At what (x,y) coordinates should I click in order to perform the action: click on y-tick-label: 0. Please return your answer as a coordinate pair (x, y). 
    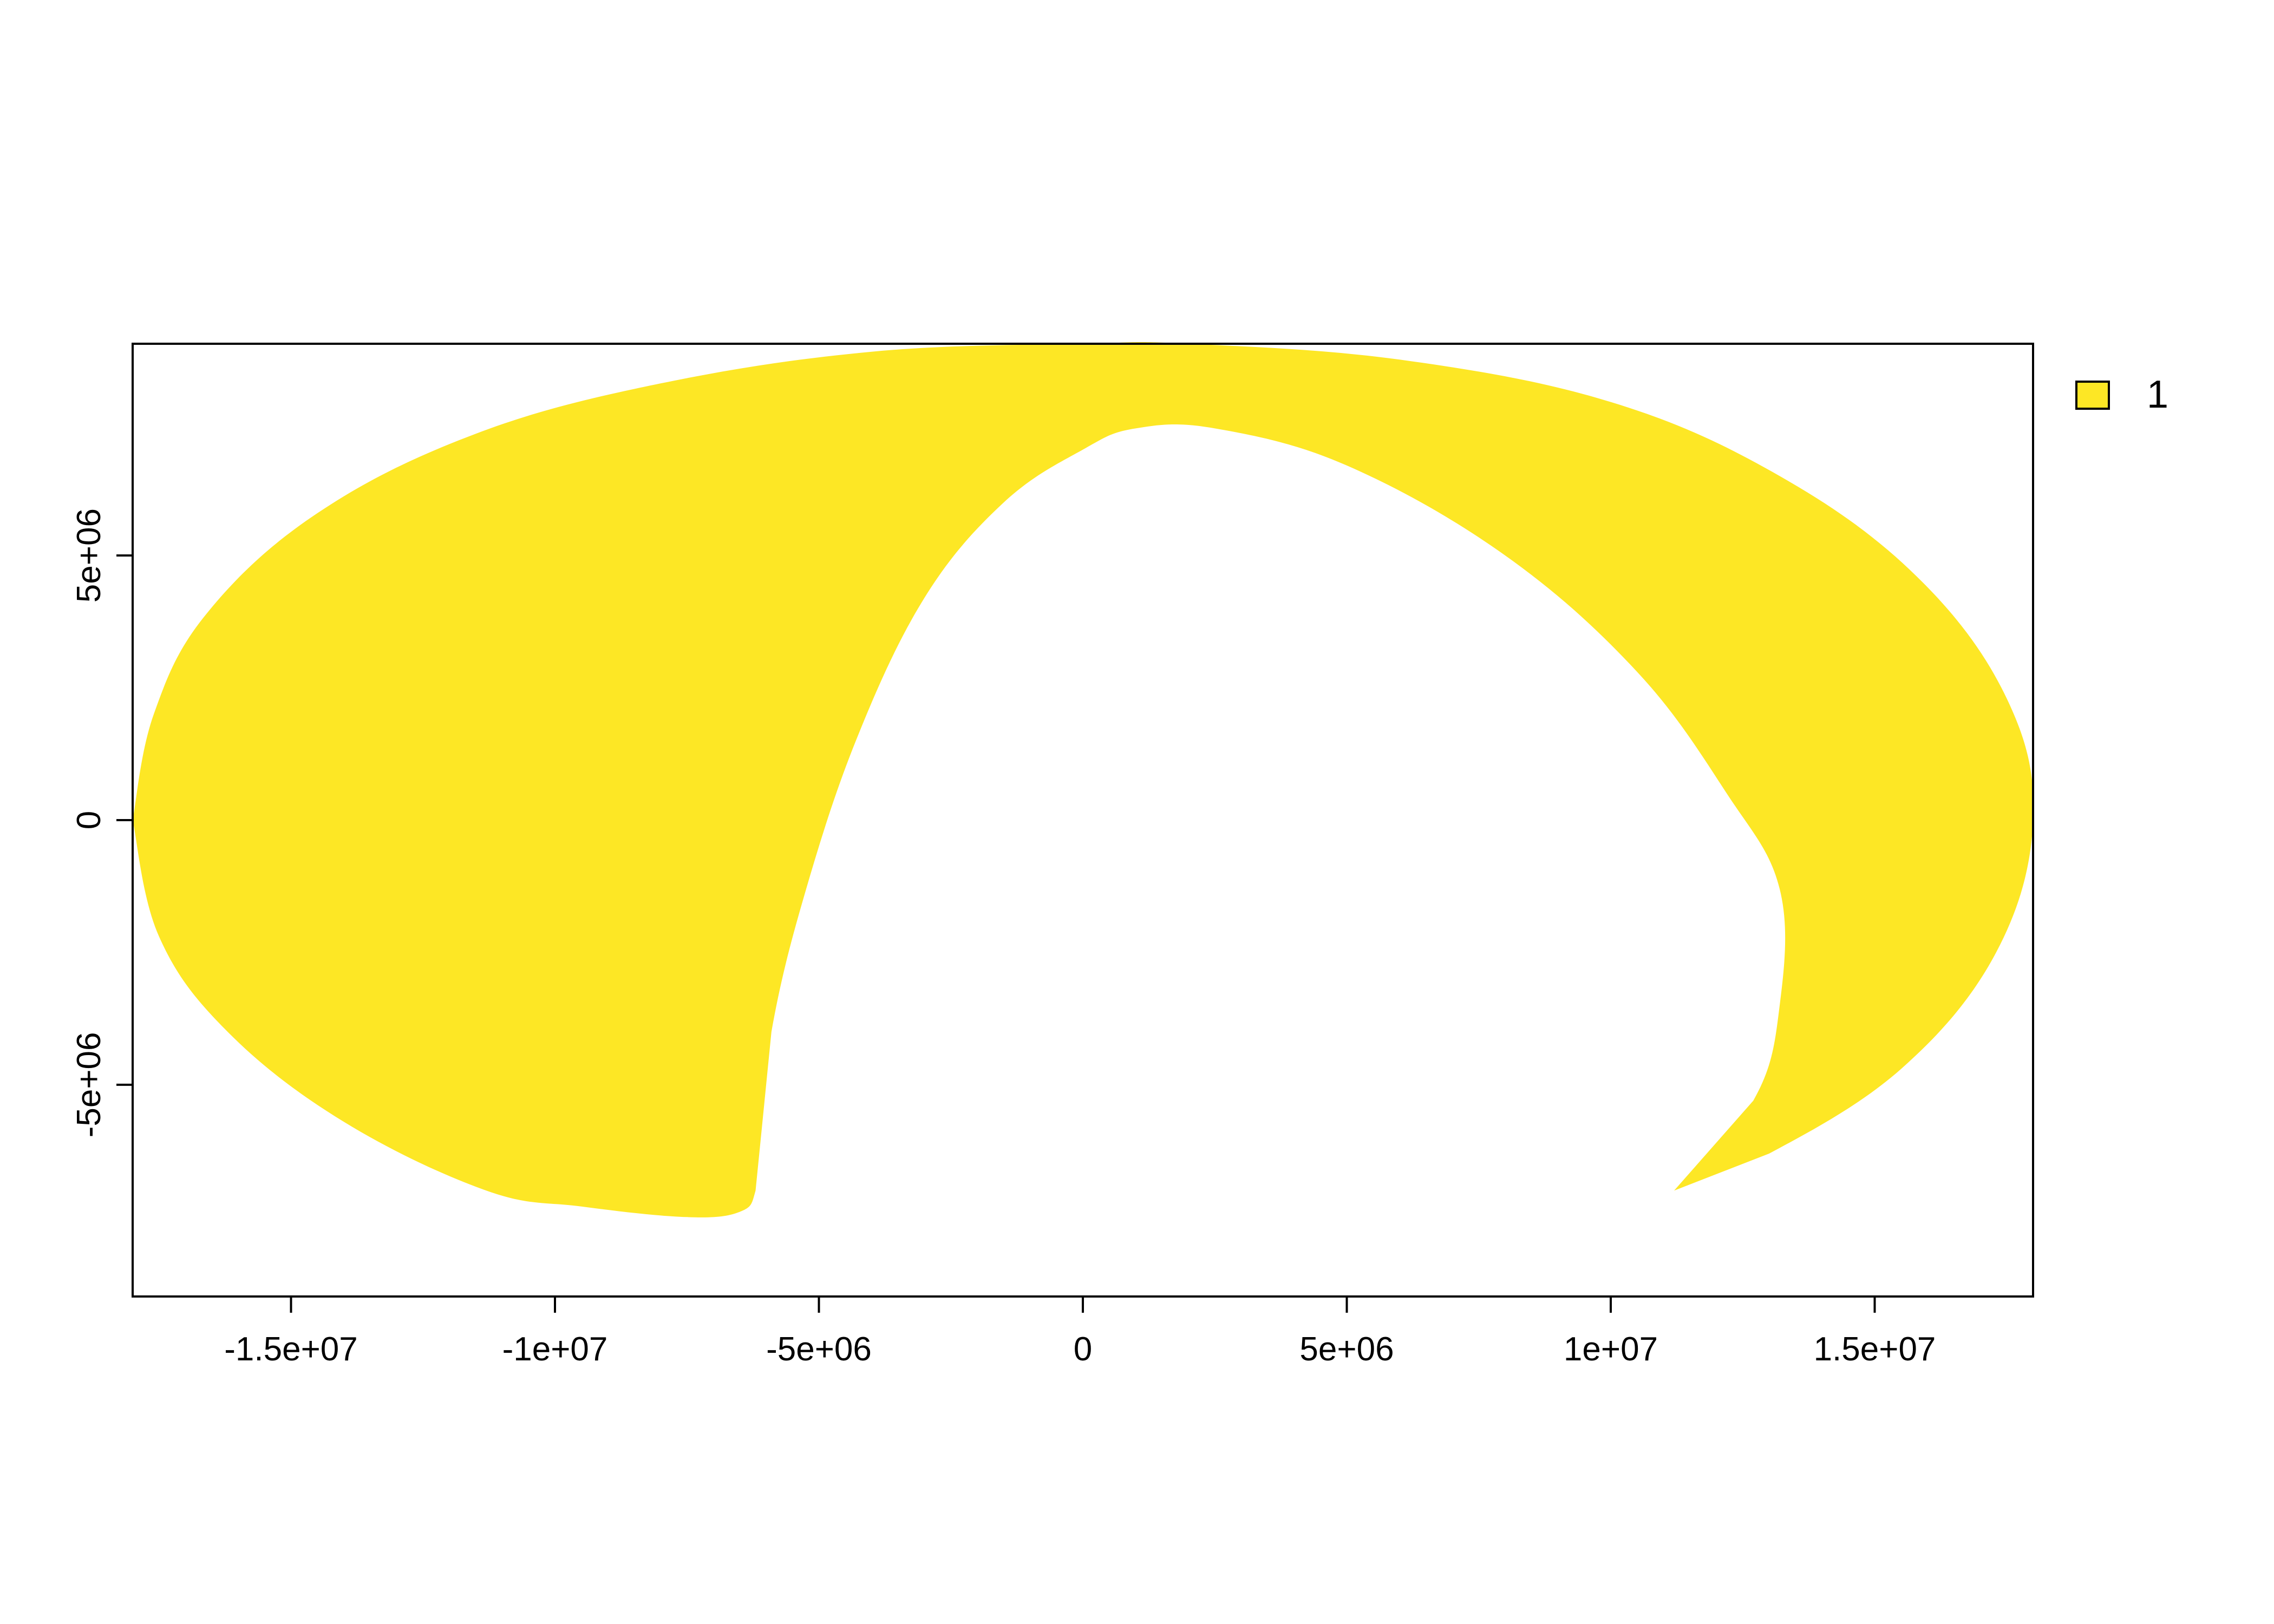
    Looking at the image, I should click on (89, 820).